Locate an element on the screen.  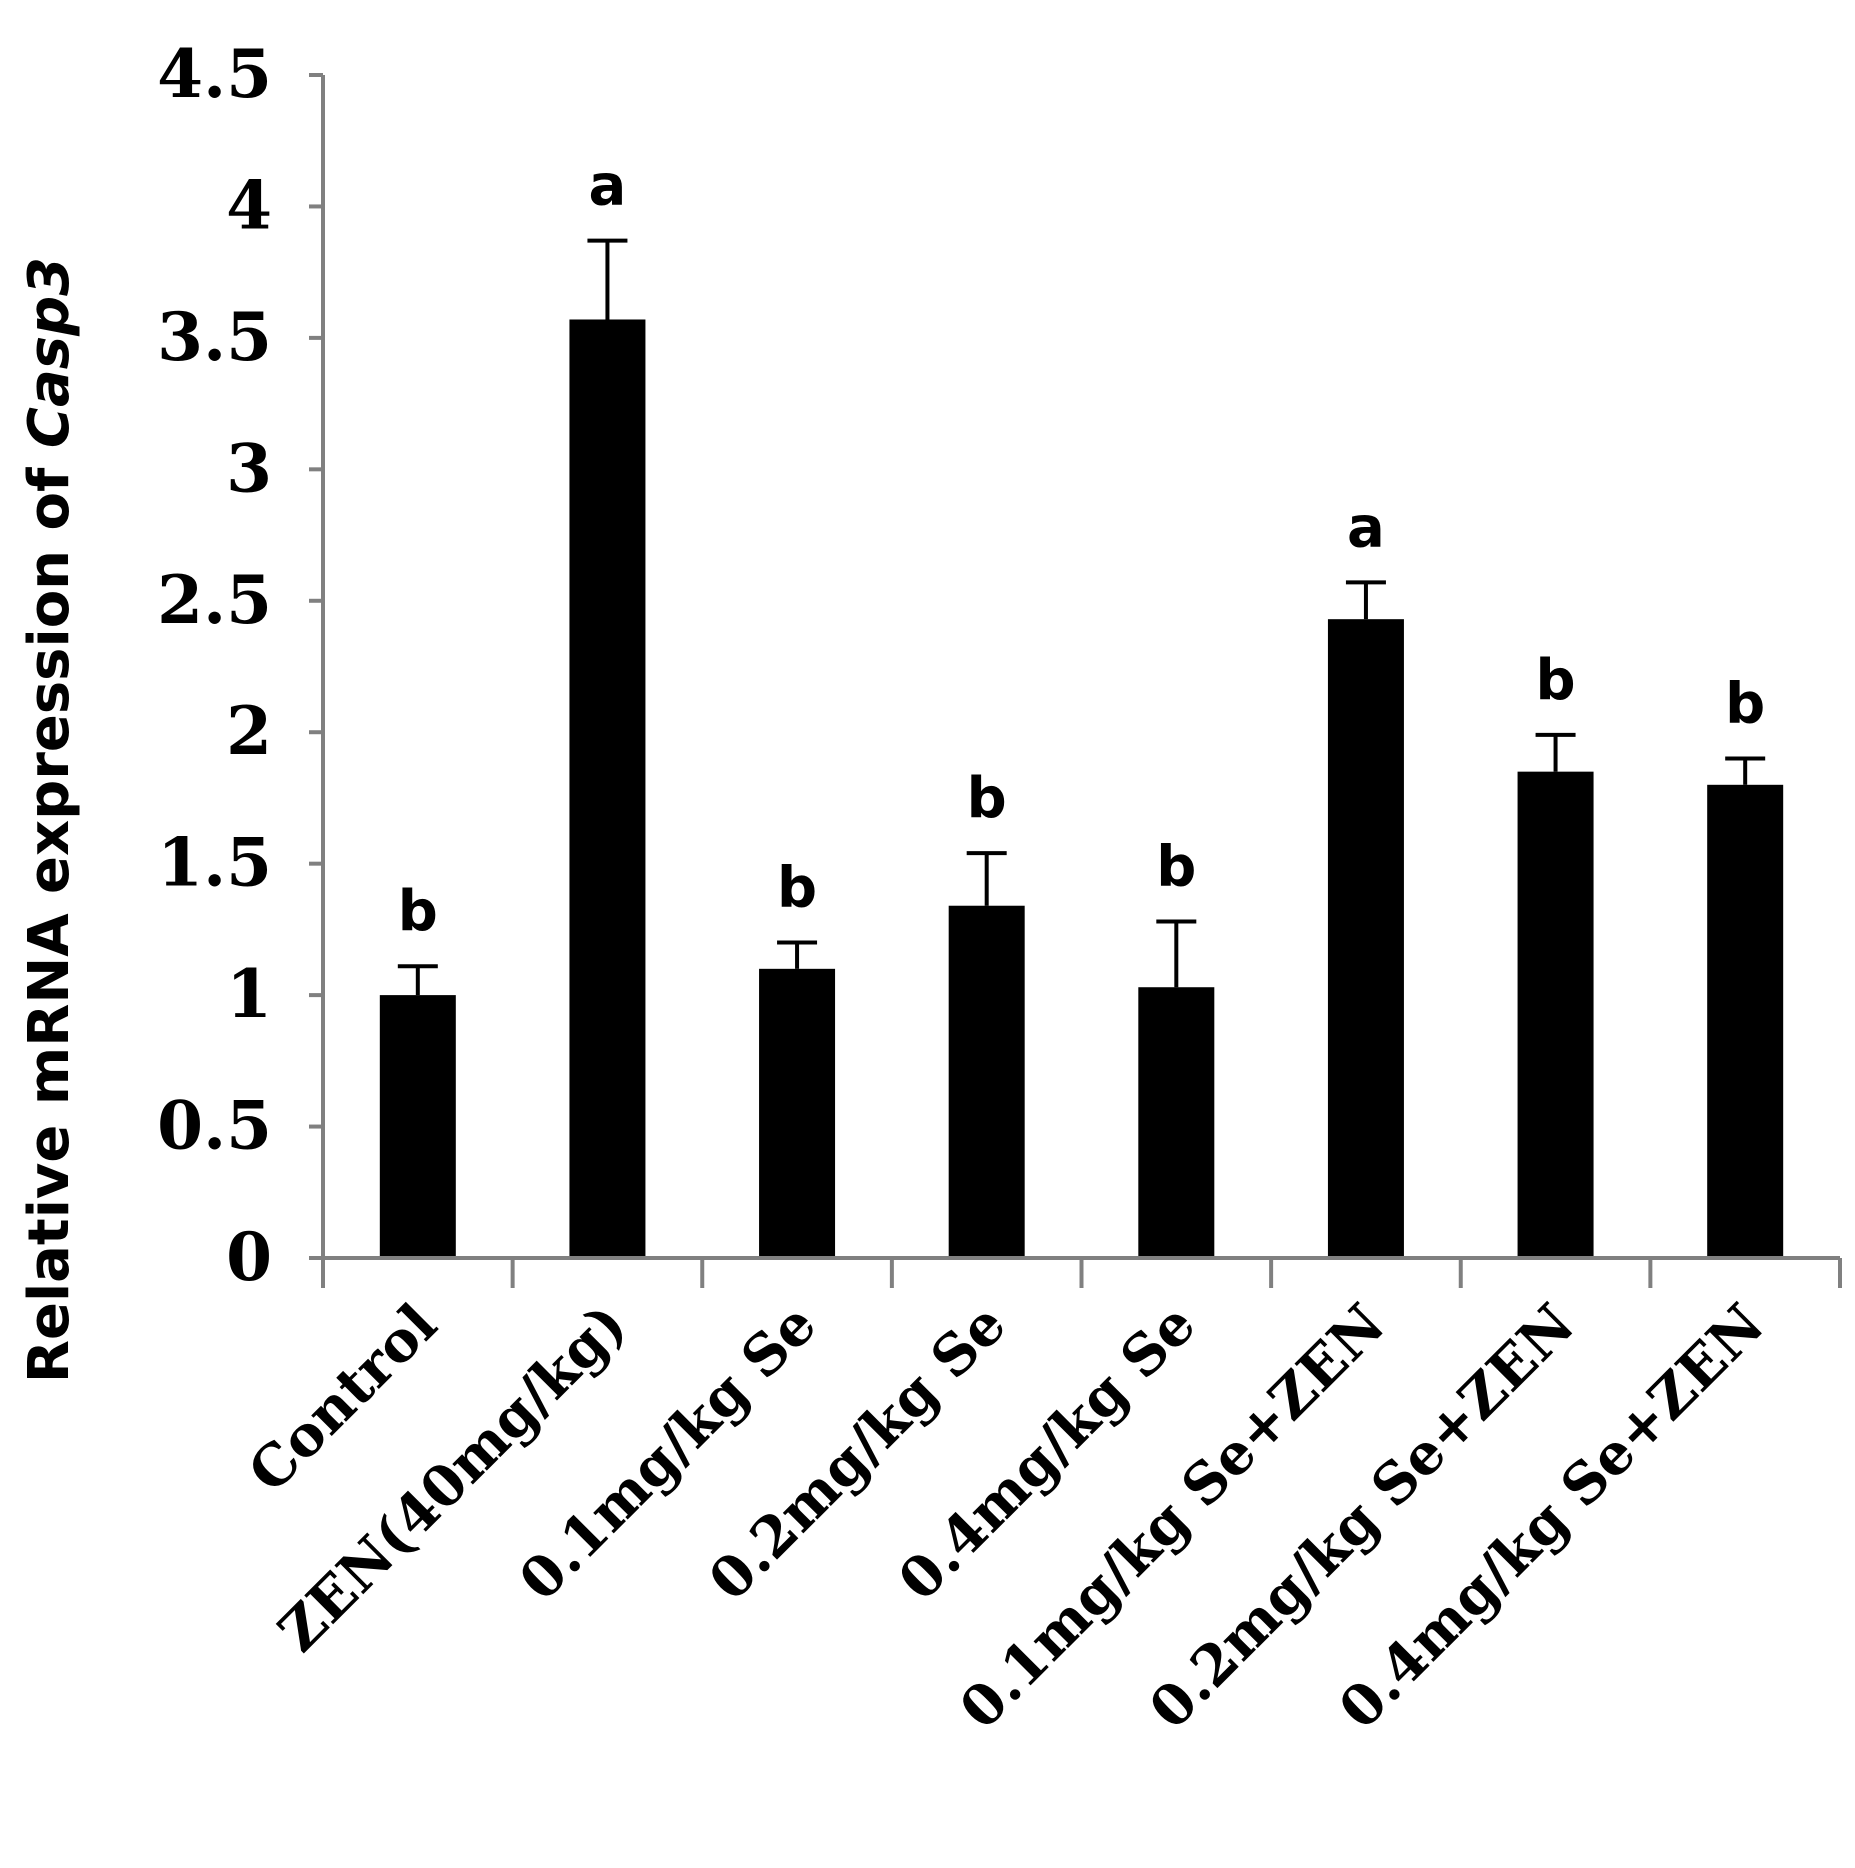
y-axis-label-prefix: Relative mRNA expression of is located at coordinates (49, 915).